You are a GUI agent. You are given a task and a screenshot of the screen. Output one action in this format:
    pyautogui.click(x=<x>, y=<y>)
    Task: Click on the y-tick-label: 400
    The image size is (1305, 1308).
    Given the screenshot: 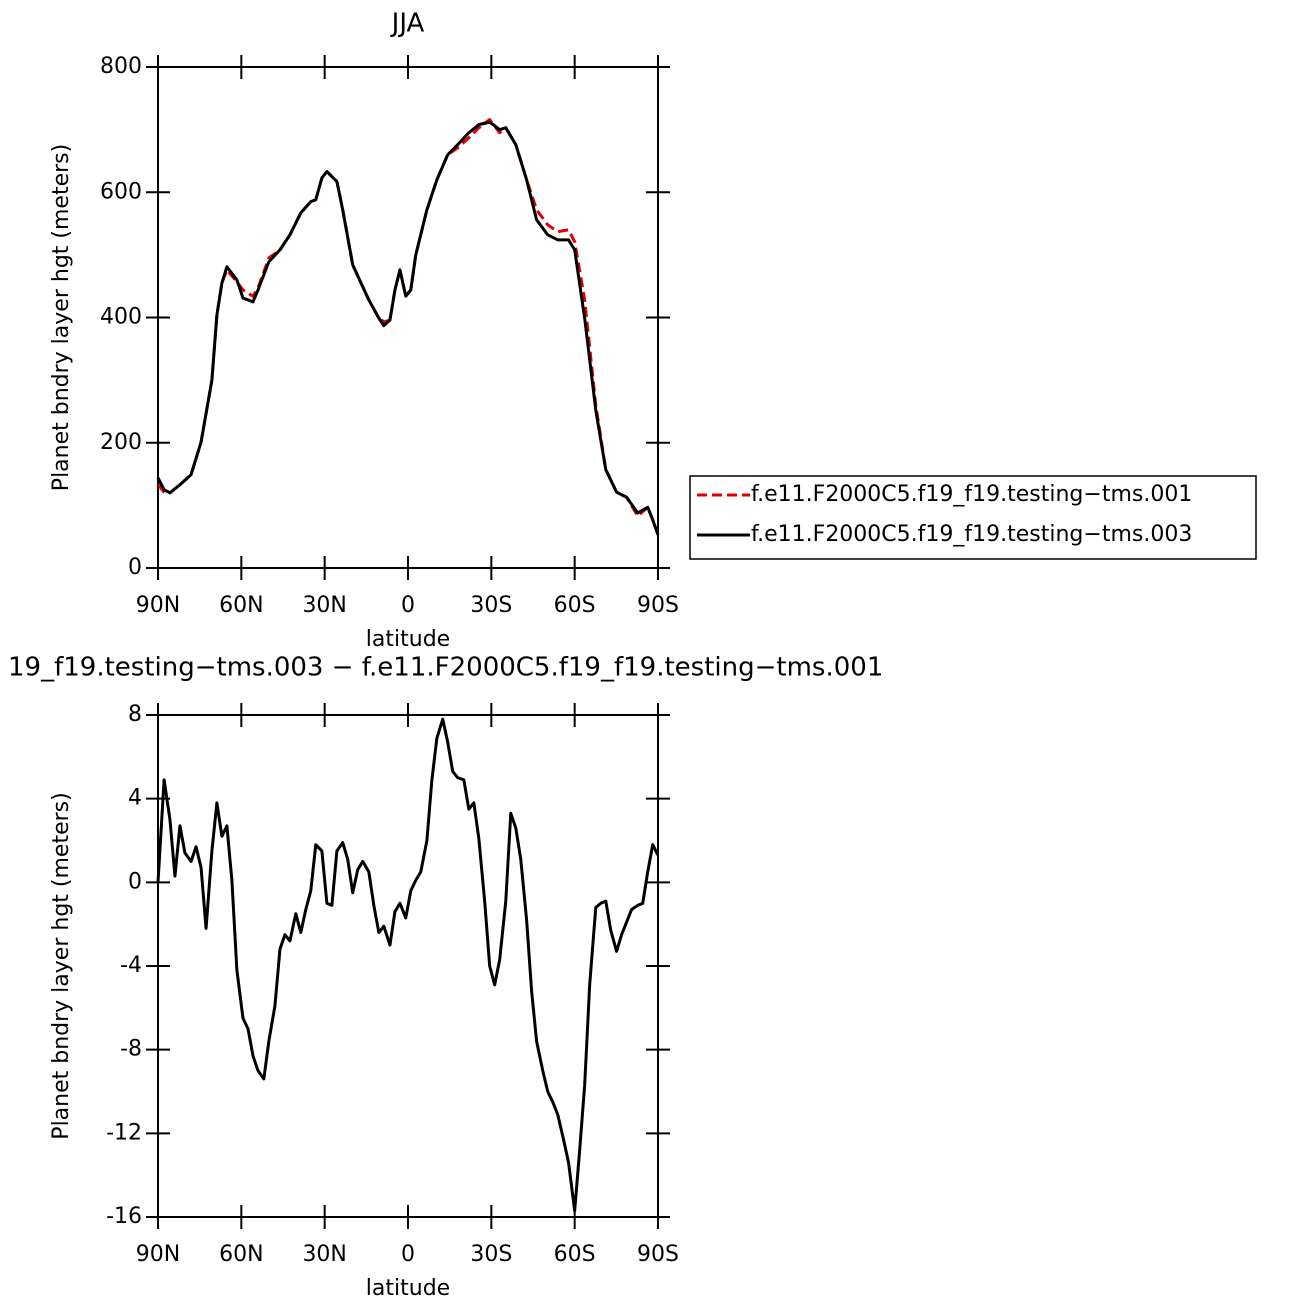 What is the action you would take?
    pyautogui.click(x=121, y=317)
    